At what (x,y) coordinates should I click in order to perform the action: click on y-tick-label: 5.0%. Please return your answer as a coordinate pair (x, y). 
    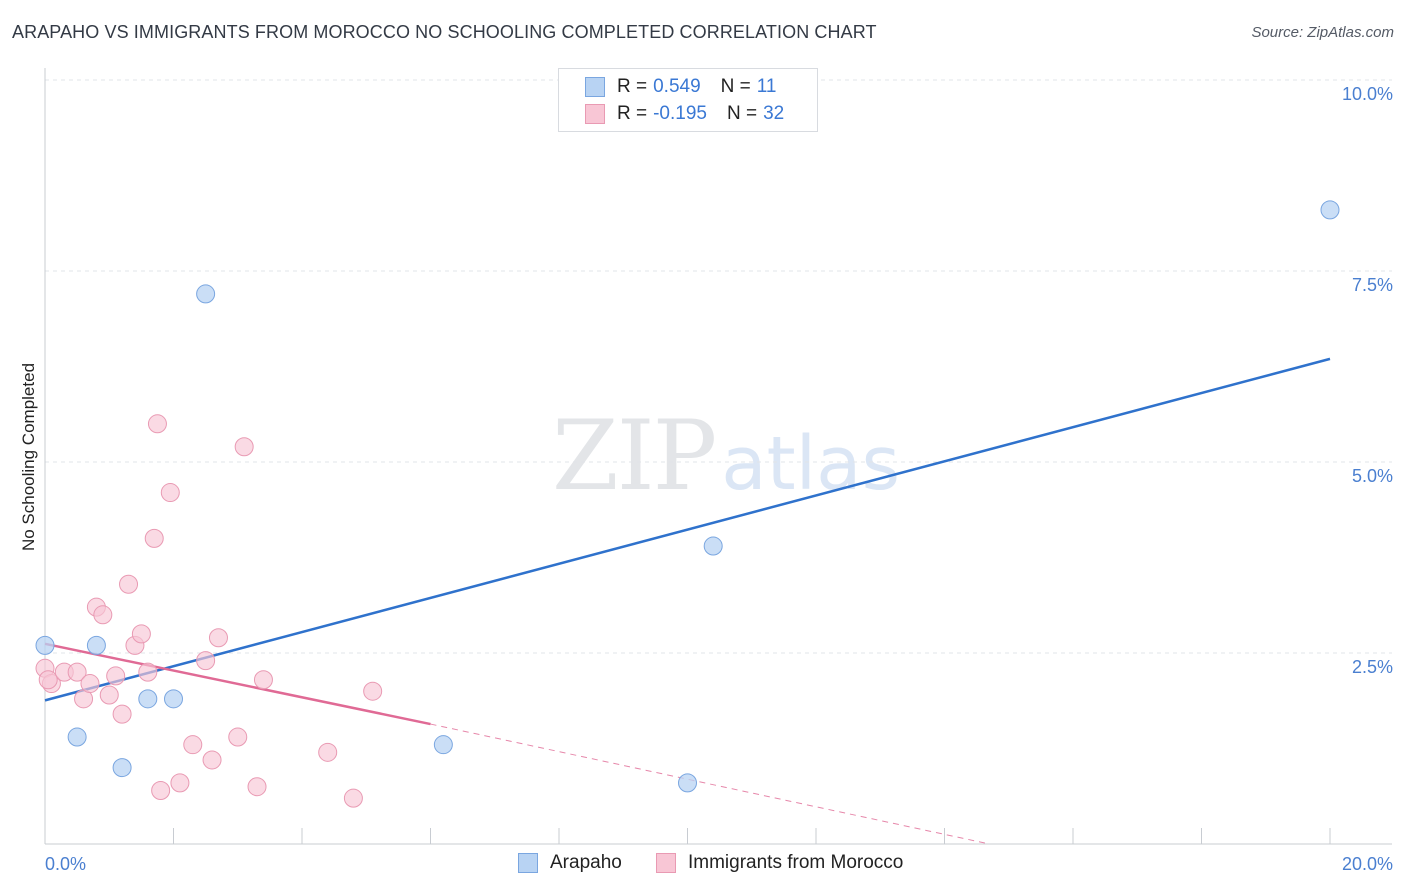
    Looking at the image, I should click on (1372, 476).